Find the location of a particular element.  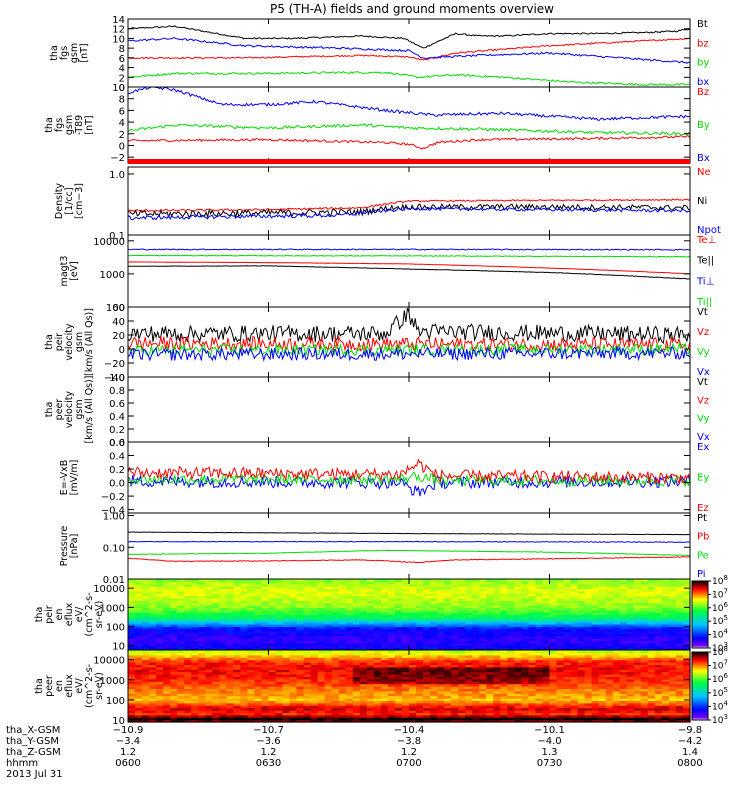

y-axis-label: sr-eV) is located at coordinates (99, 615).